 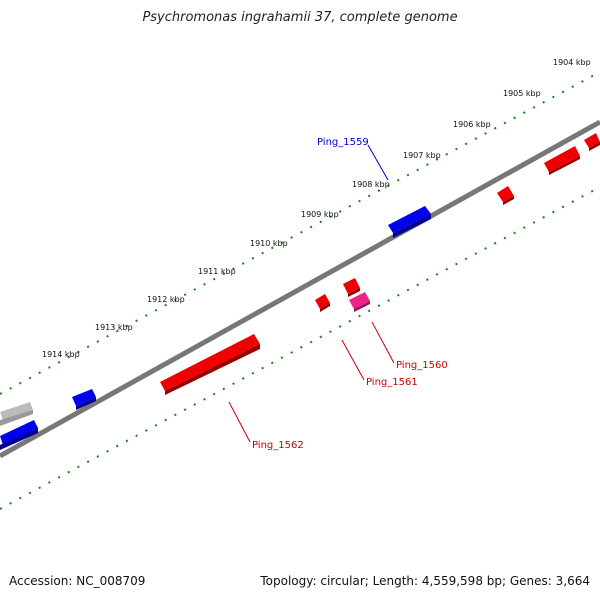 What do you see at coordinates (392, 382) in the screenshot?
I see `gene-label-ping-1561: Ping_1561` at bounding box center [392, 382].